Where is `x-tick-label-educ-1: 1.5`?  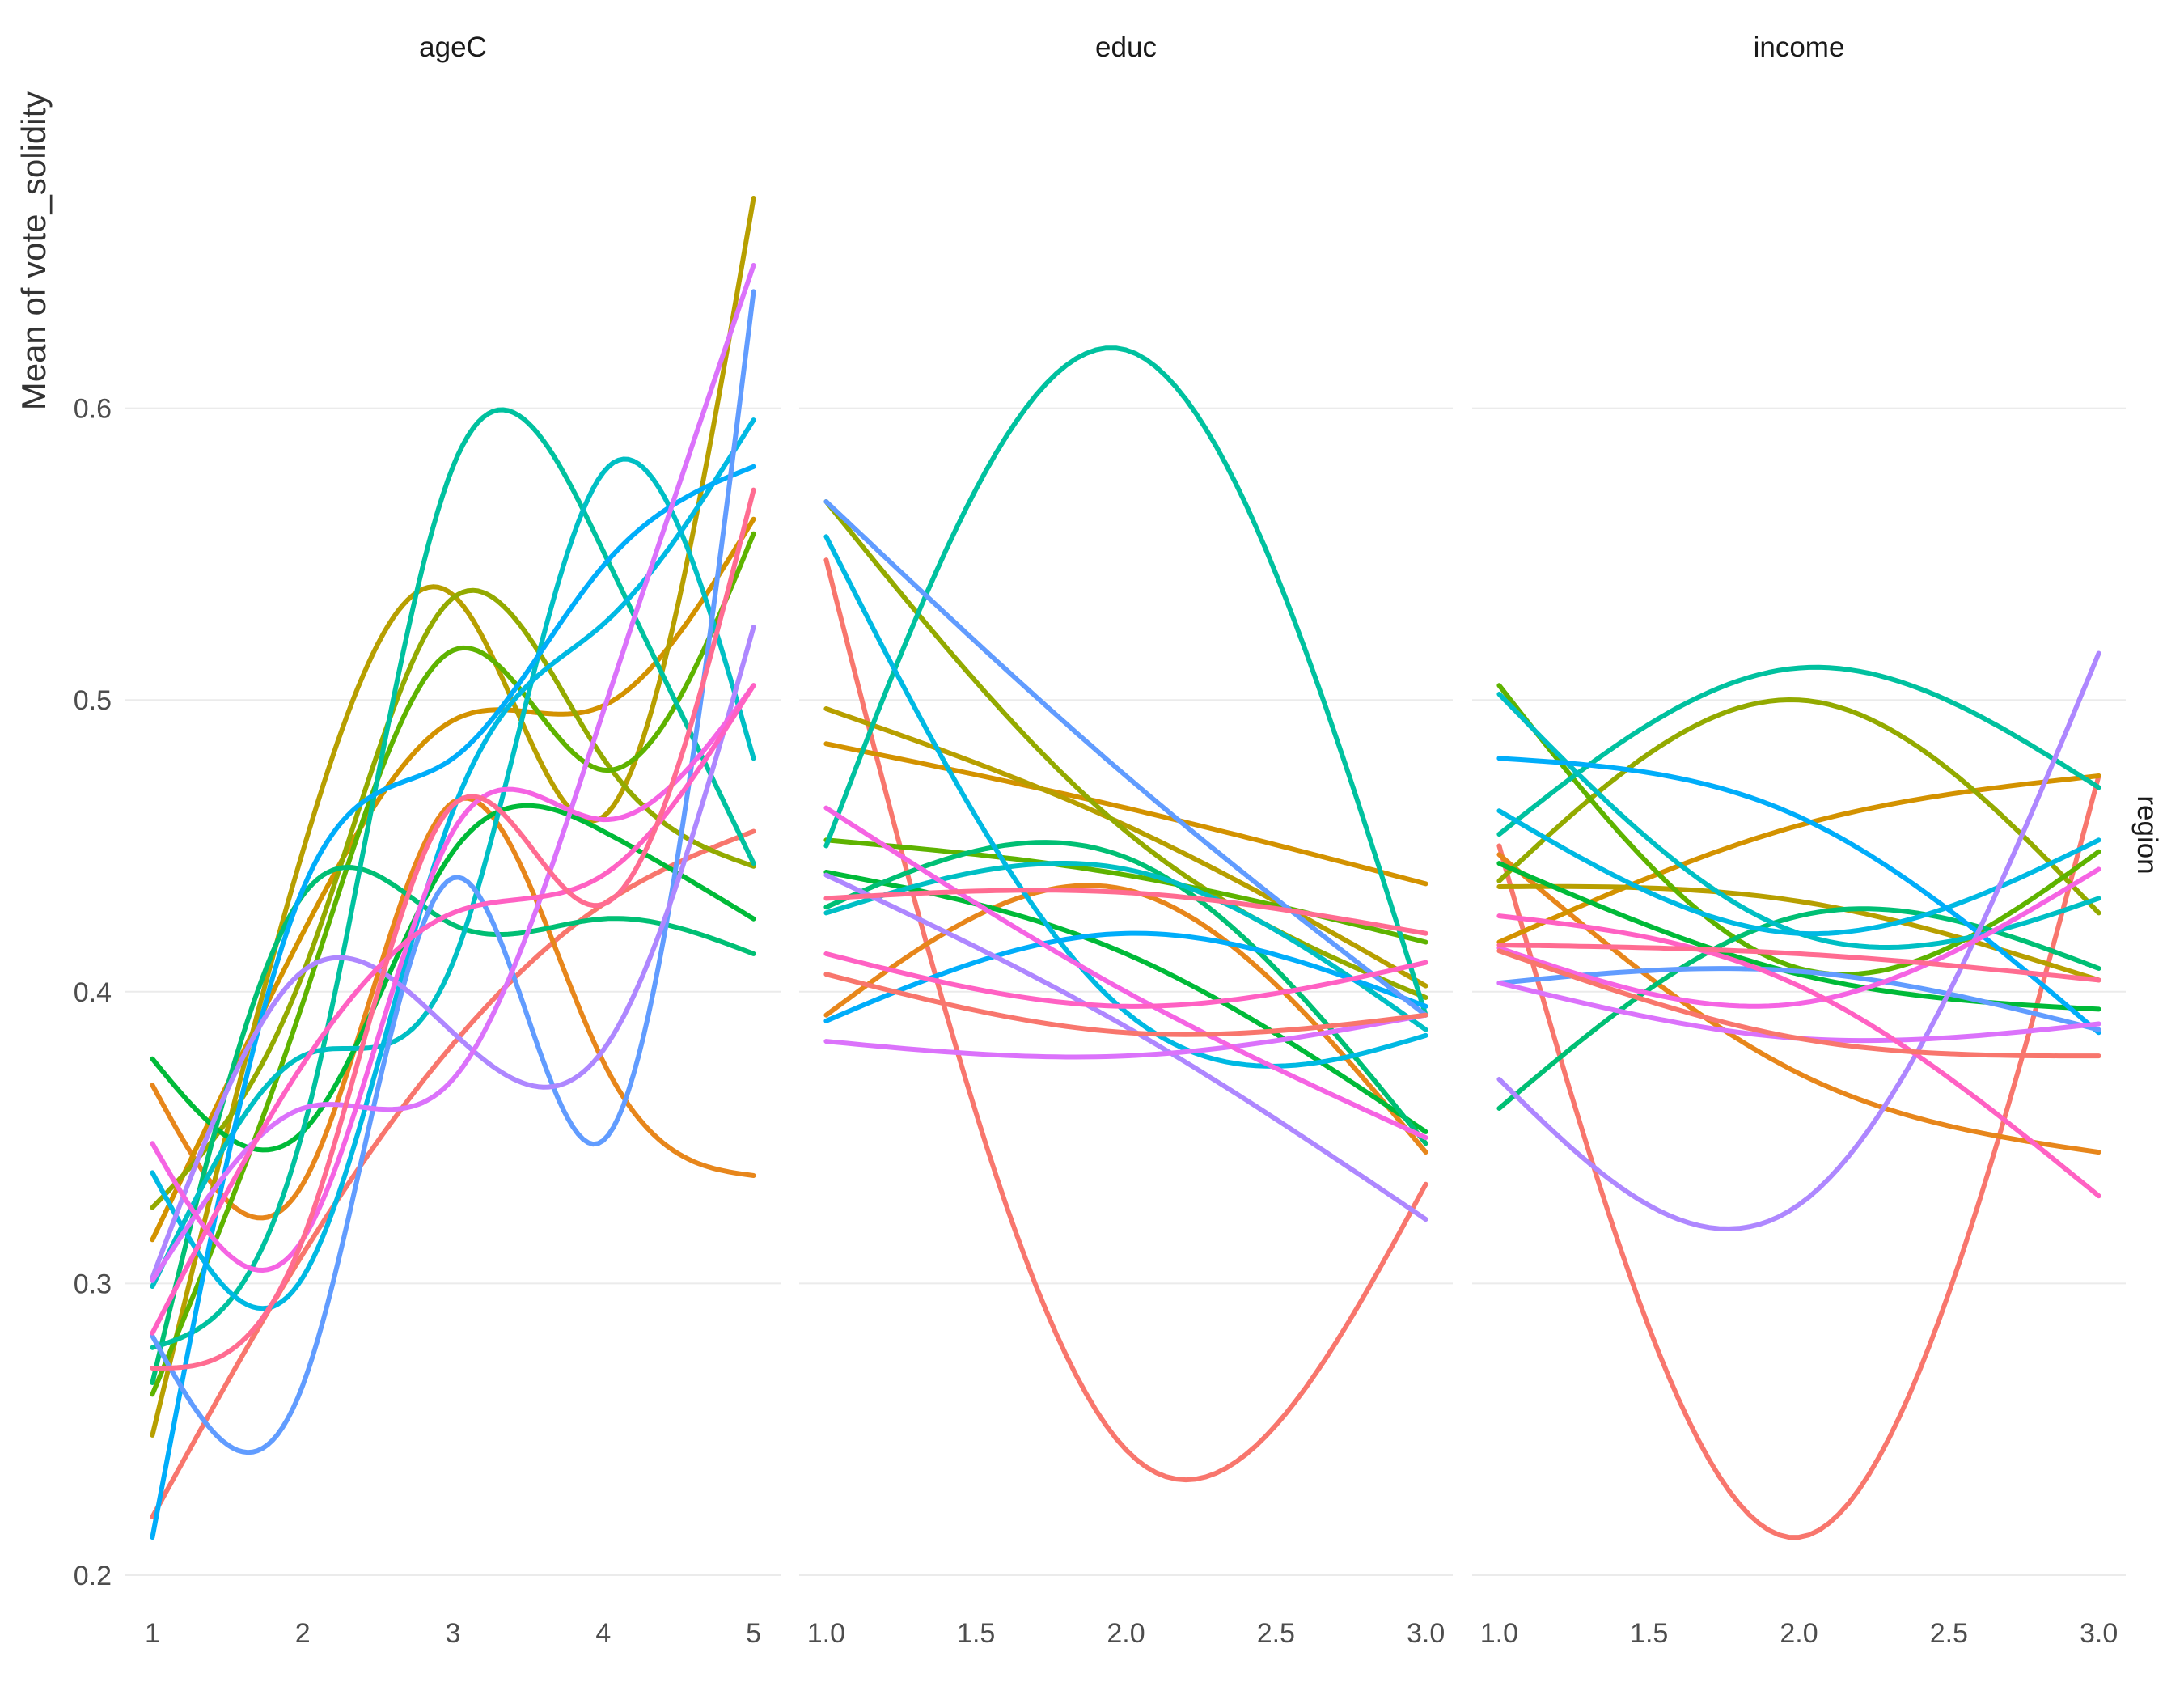 x-tick-label-educ-1: 1.5 is located at coordinates (976, 1633).